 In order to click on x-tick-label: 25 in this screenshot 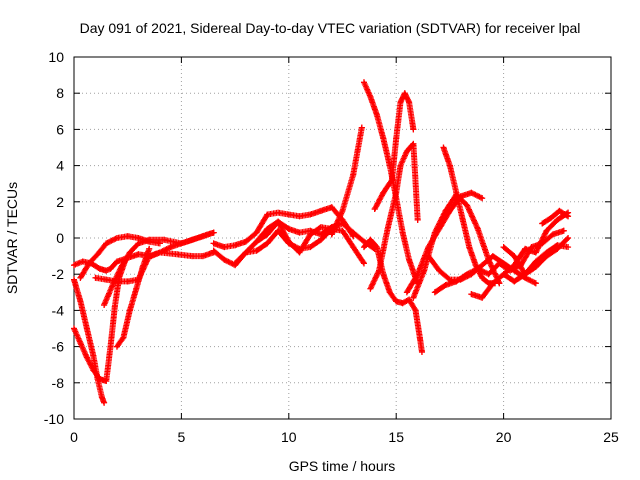, I will do `click(611, 437)`.